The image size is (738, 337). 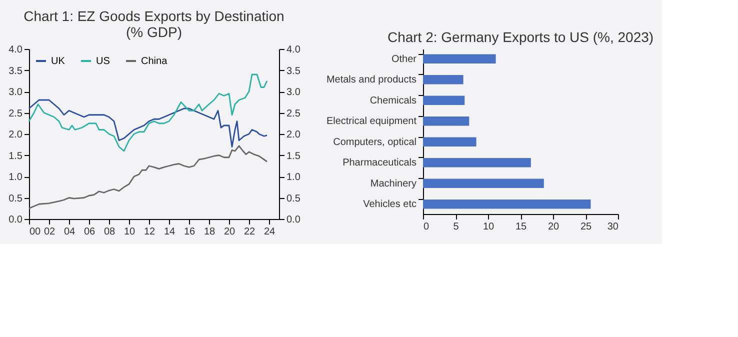 What do you see at coordinates (293, 92) in the screenshot?
I see `y2-tick-label: 3.0` at bounding box center [293, 92].